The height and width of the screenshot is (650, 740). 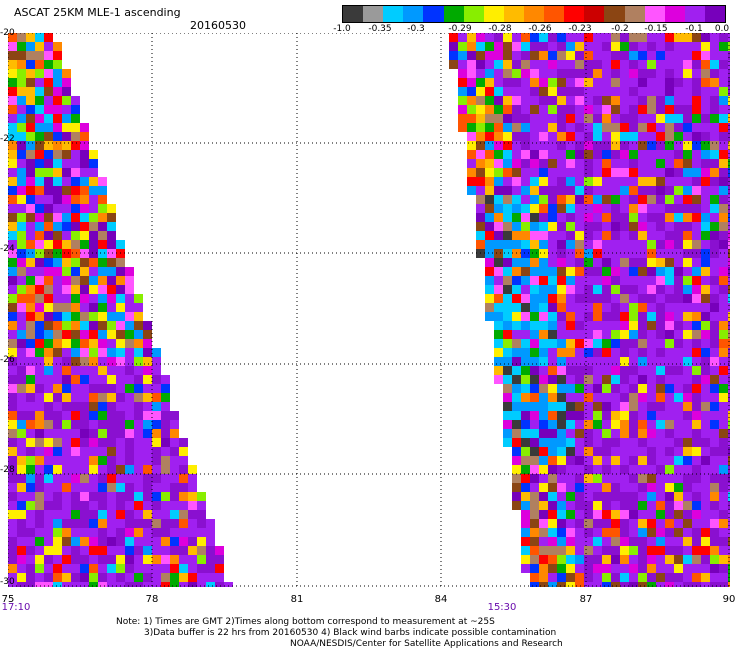 I want to click on swath-time-label: 17:10, so click(x=16, y=607).